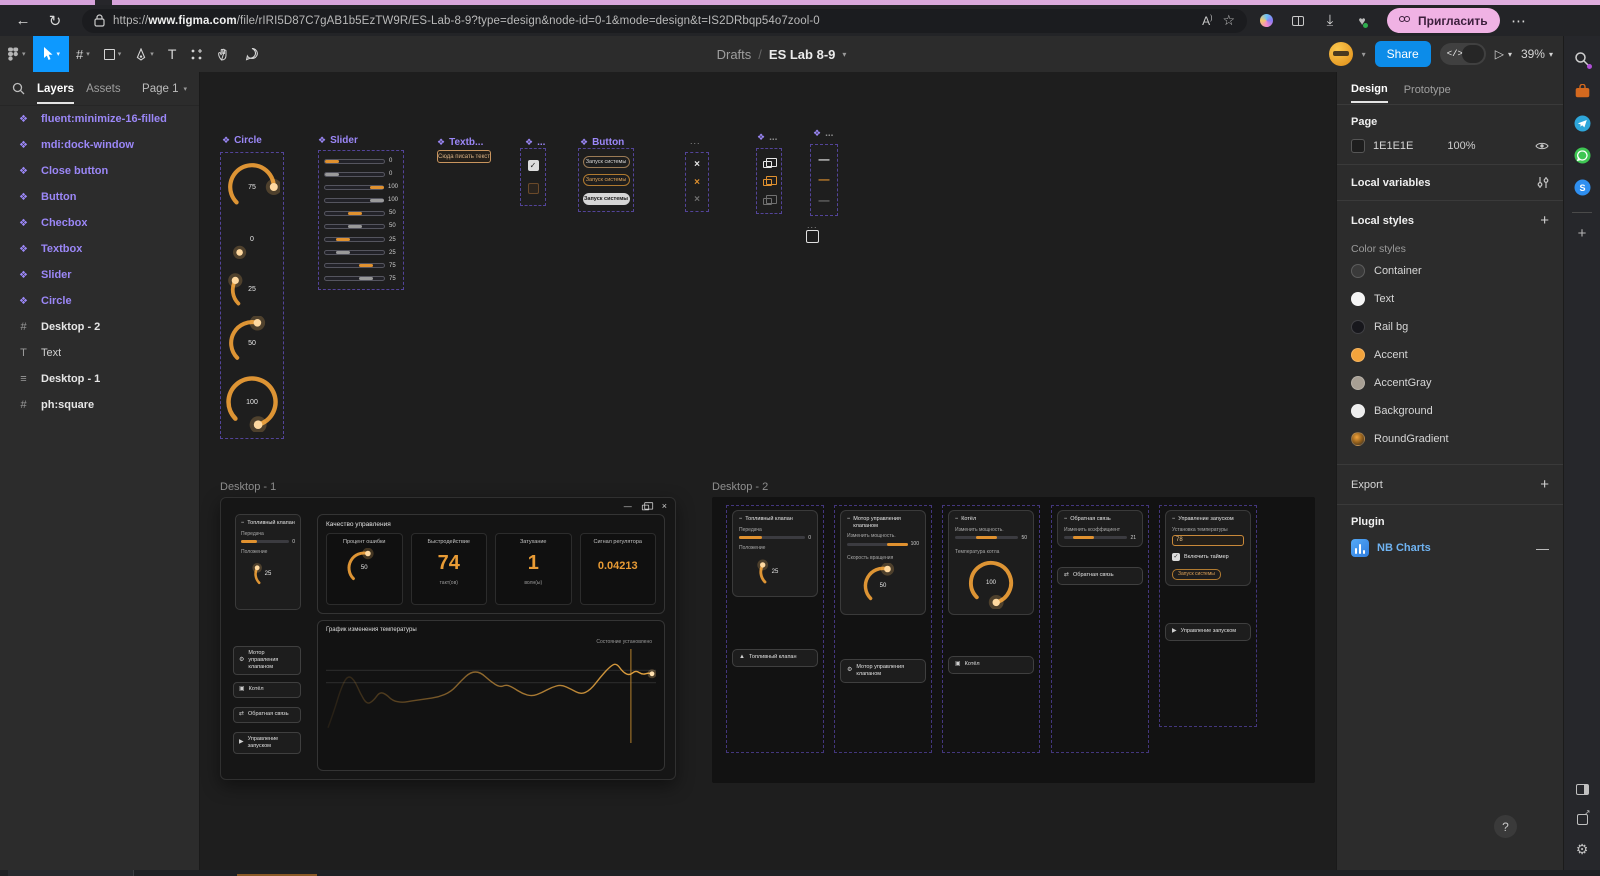 Image resolution: width=1600 pixels, height=876 pixels. Describe the element at coordinates (770, 199) in the screenshot. I see `dock-window-icon-gray` at that location.